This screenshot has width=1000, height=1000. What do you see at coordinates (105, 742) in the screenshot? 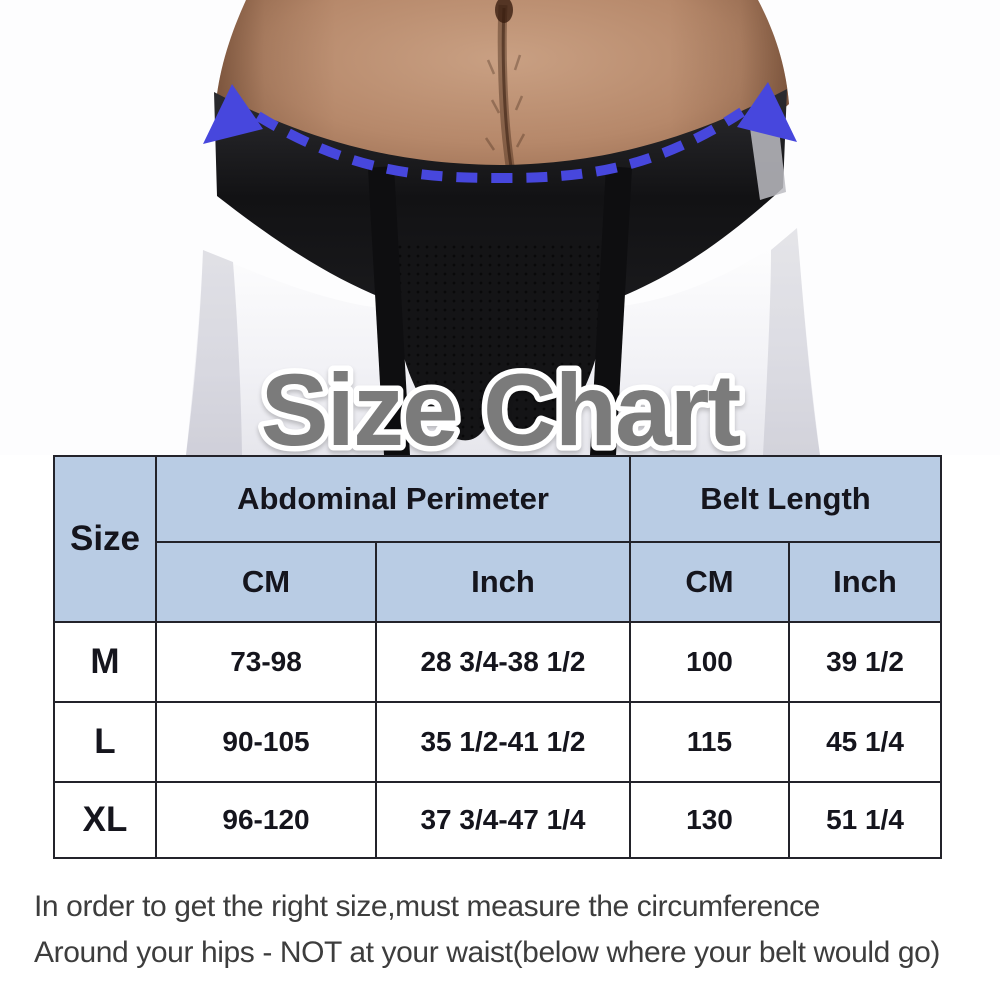
I see `size-l: L` at bounding box center [105, 742].